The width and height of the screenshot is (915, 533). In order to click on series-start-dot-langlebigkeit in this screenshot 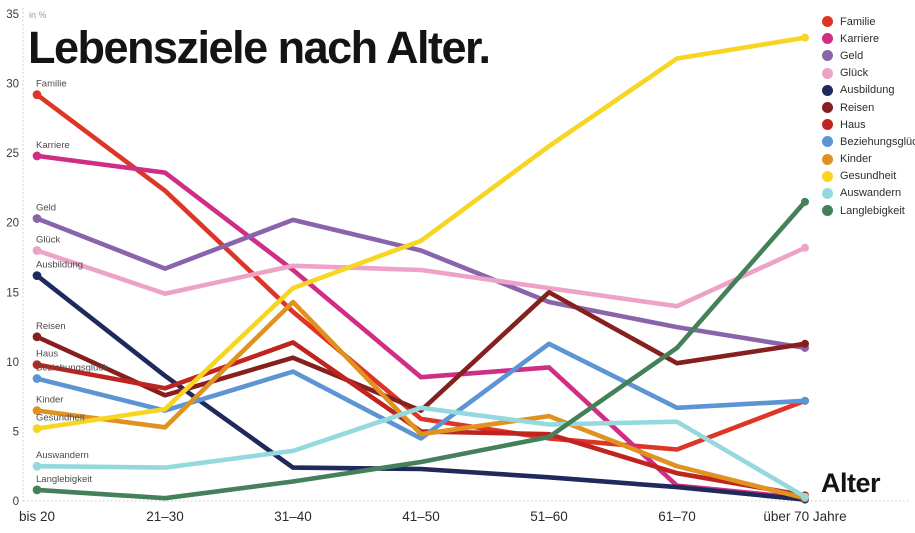, I will do `click(37, 490)`.